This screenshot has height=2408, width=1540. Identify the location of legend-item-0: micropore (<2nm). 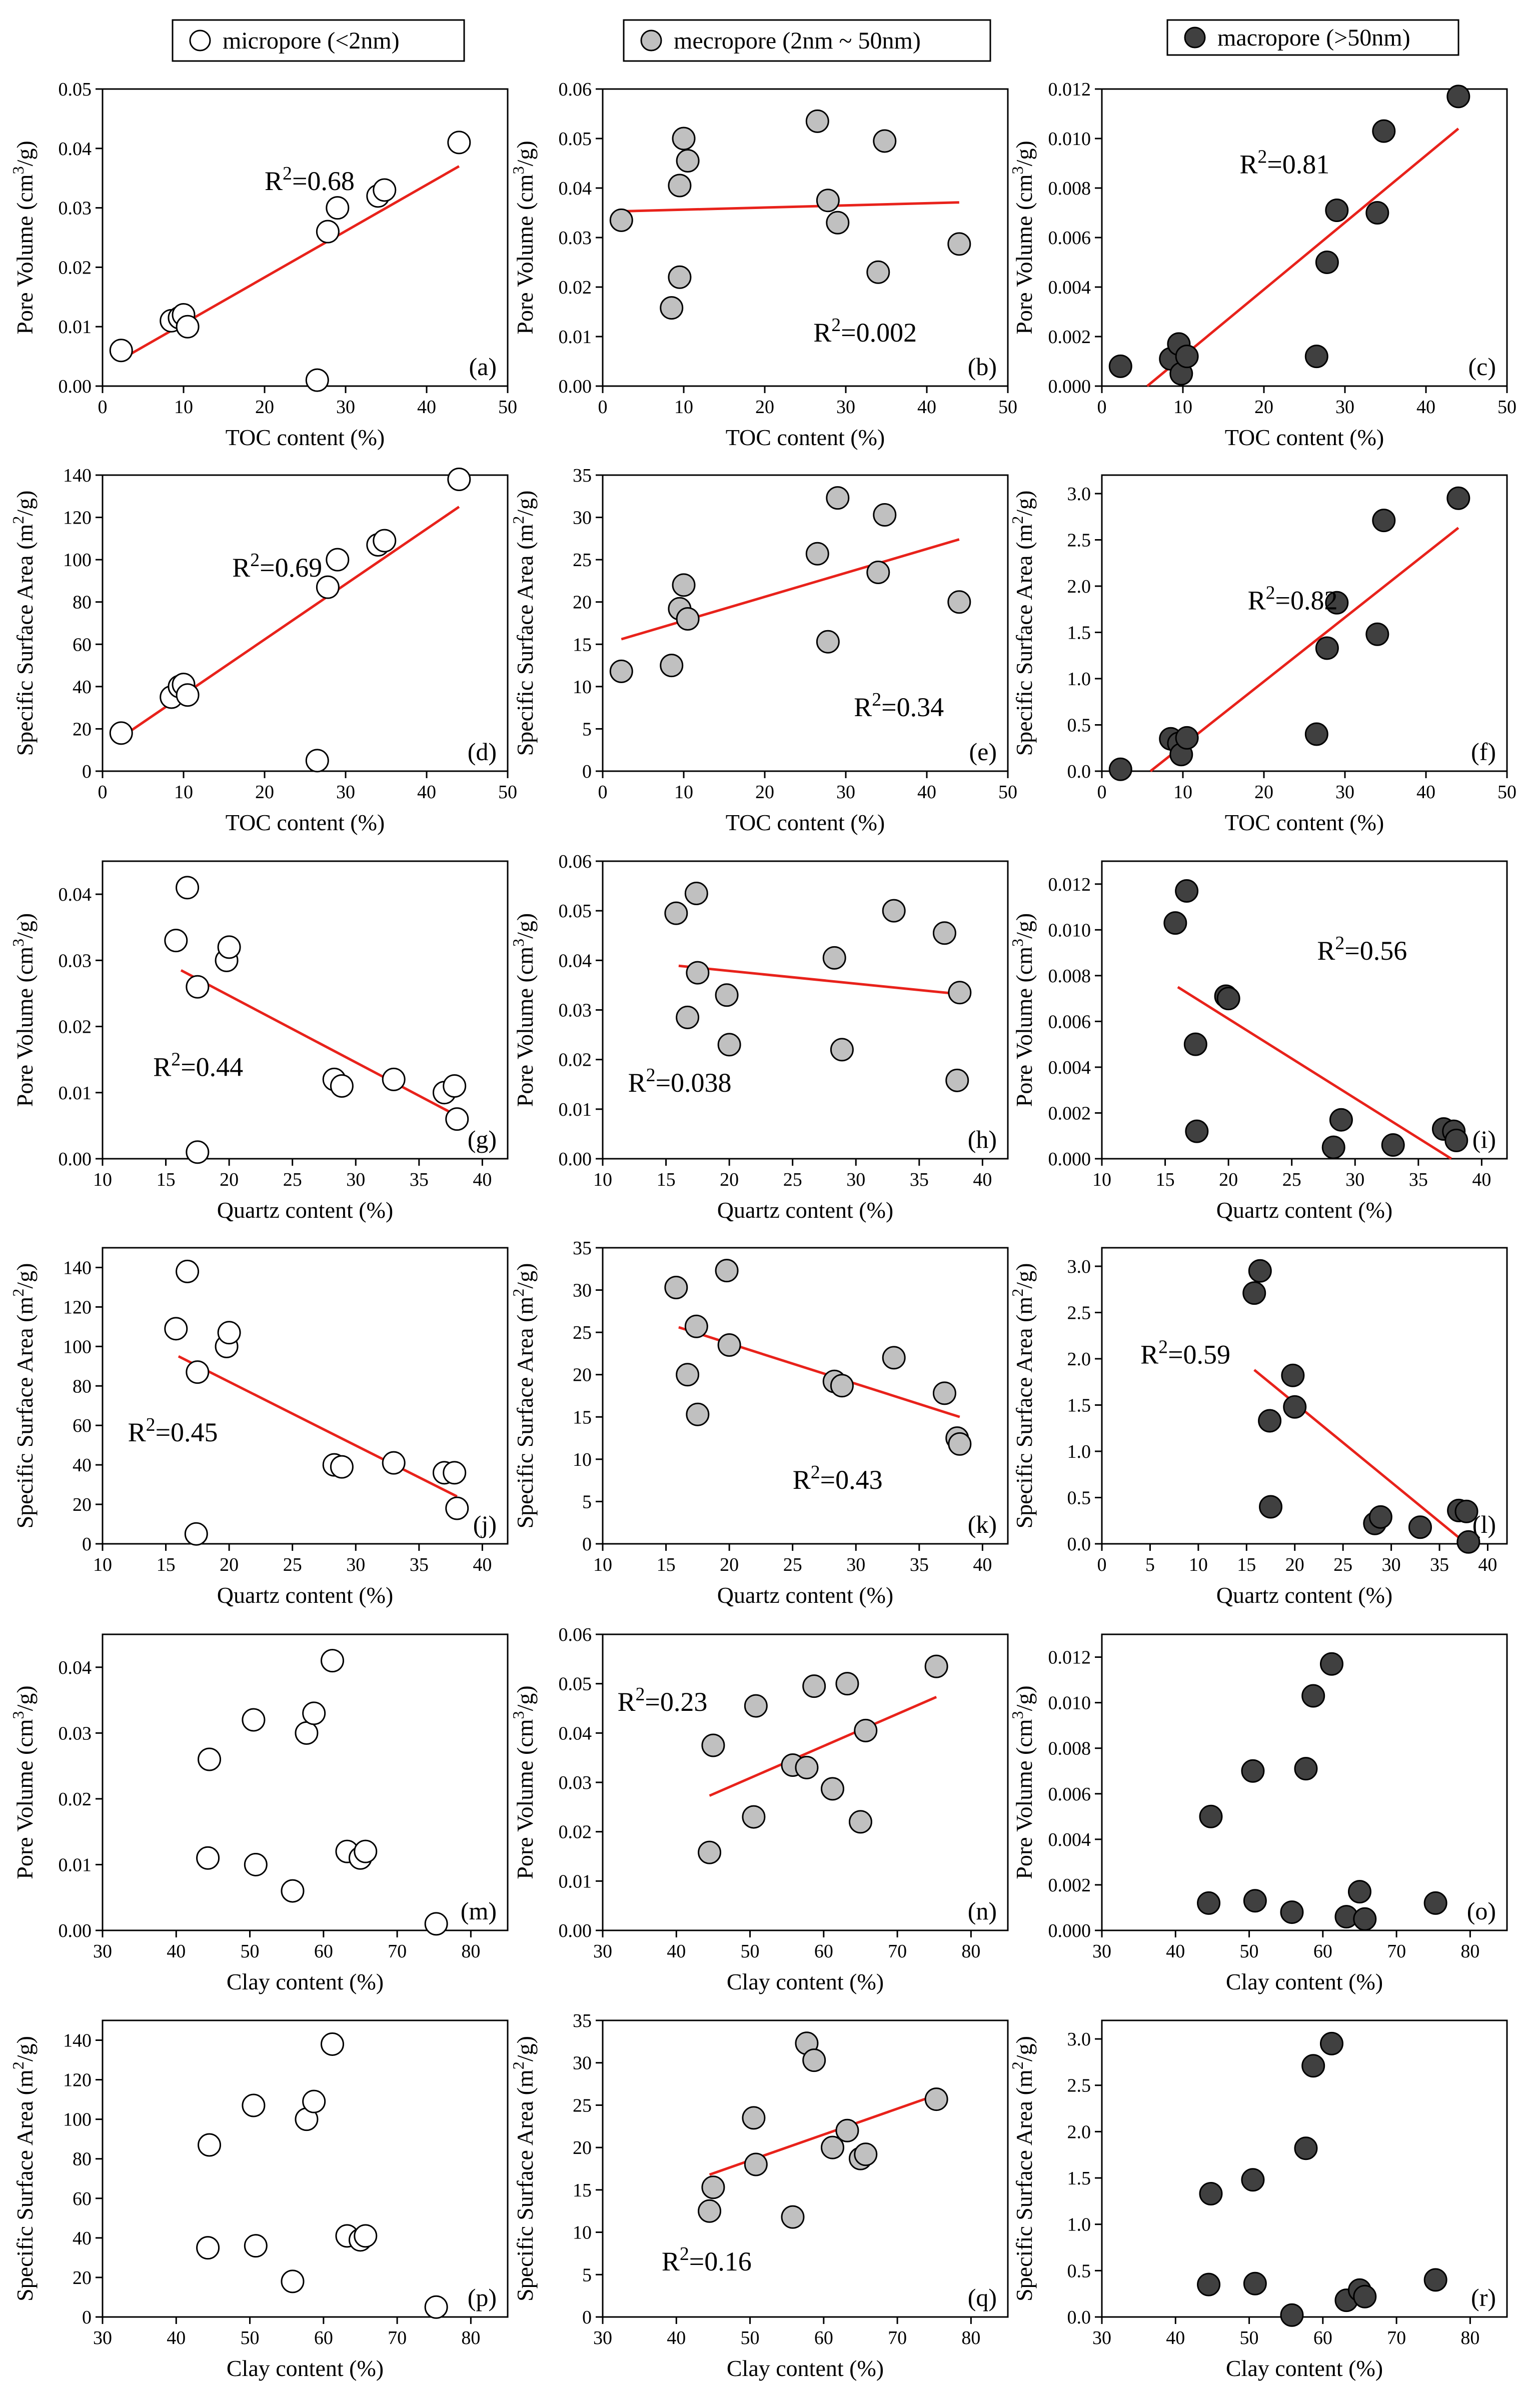
(319, 40).